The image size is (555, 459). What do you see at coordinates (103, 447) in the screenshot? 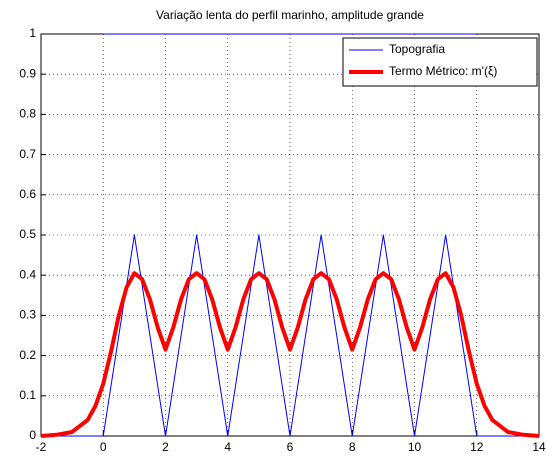
I see `x-tick-label: 0` at bounding box center [103, 447].